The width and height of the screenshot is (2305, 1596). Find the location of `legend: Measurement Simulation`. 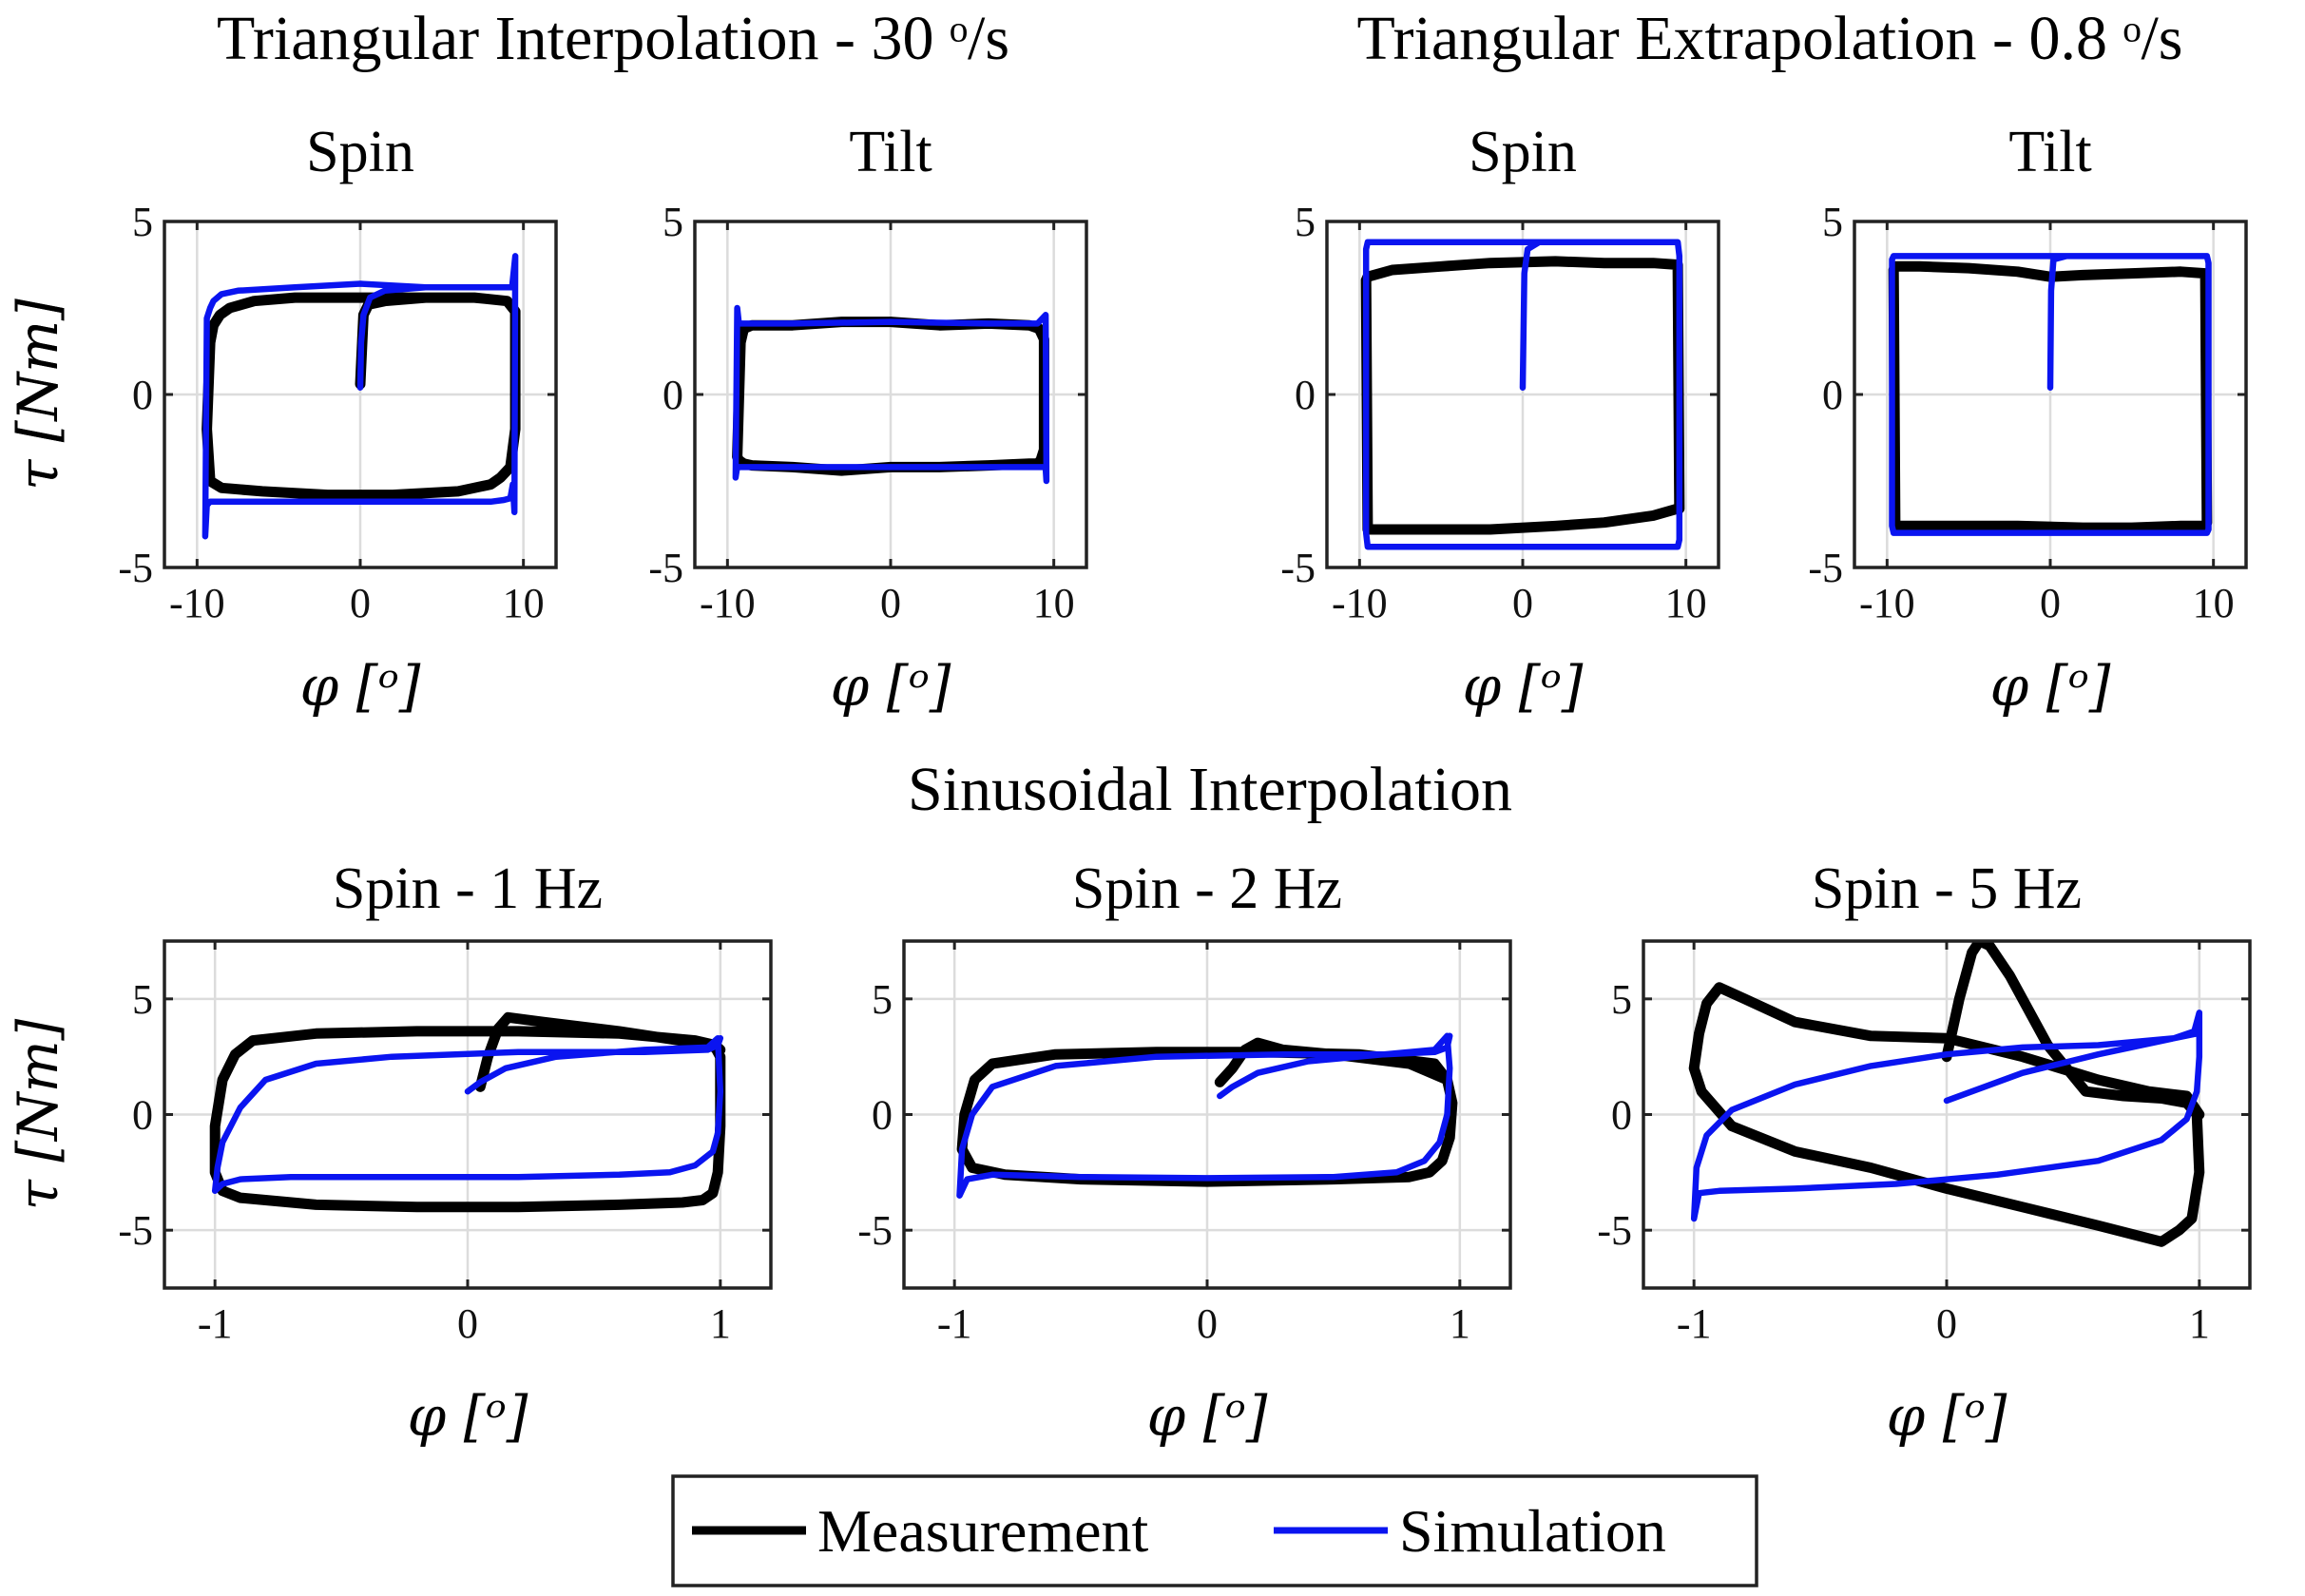

legend: Measurement Simulation is located at coordinates (1214, 1530).